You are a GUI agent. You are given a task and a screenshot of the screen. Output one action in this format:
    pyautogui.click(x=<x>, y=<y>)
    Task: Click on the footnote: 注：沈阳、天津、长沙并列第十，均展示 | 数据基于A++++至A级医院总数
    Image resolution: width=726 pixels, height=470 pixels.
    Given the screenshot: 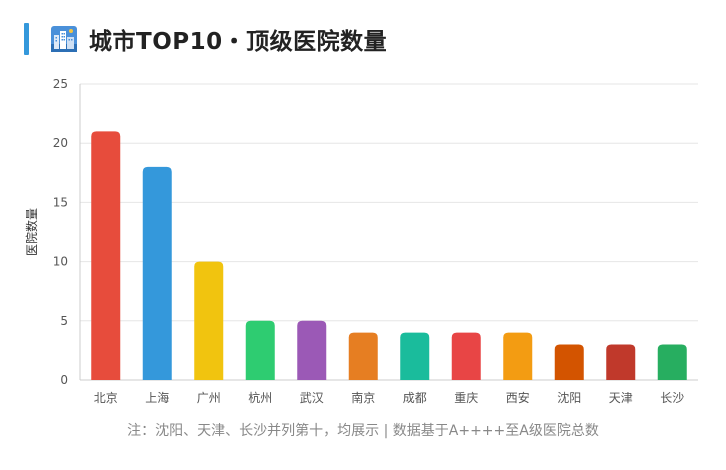 What is the action you would take?
    pyautogui.click(x=363, y=431)
    